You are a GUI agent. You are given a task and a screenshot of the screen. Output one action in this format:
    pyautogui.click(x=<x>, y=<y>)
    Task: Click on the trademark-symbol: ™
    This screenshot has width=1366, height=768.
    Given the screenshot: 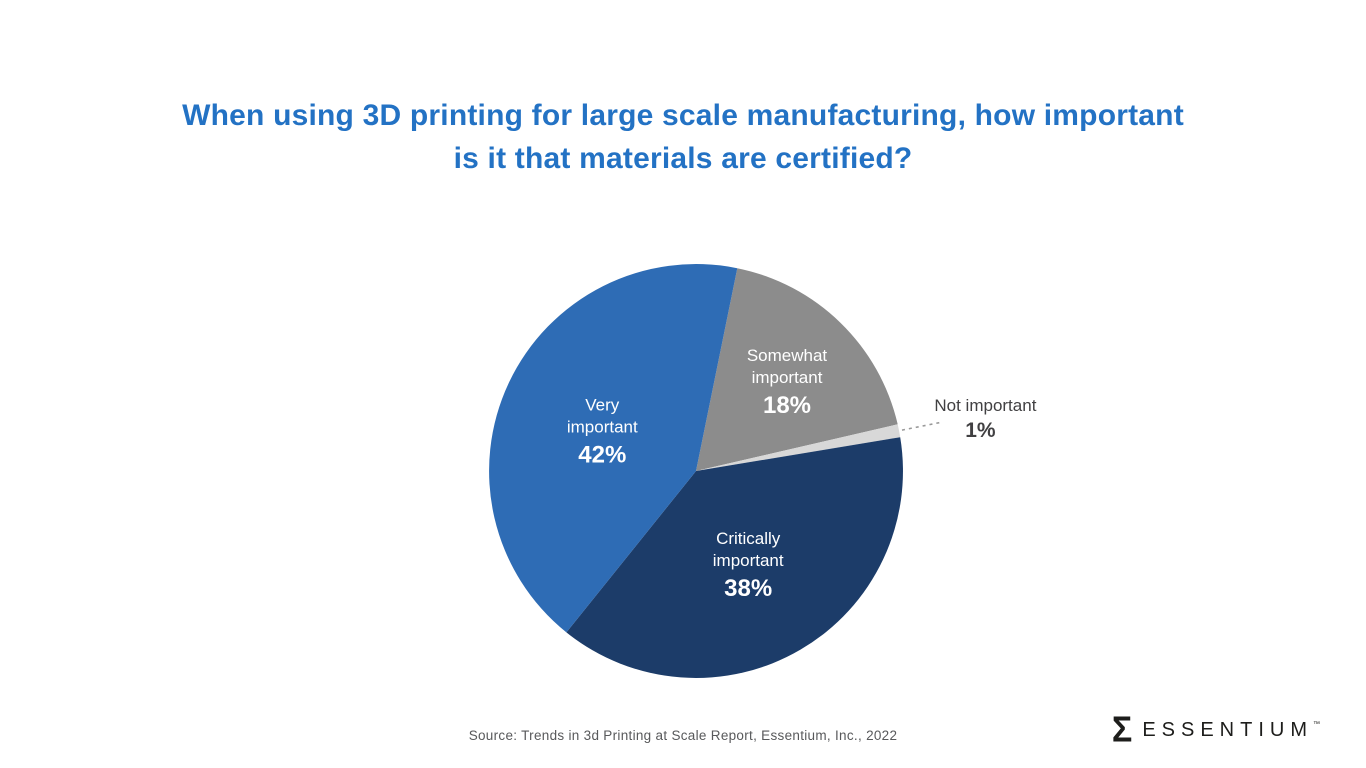 What is the action you would take?
    pyautogui.click(x=1316, y=724)
    